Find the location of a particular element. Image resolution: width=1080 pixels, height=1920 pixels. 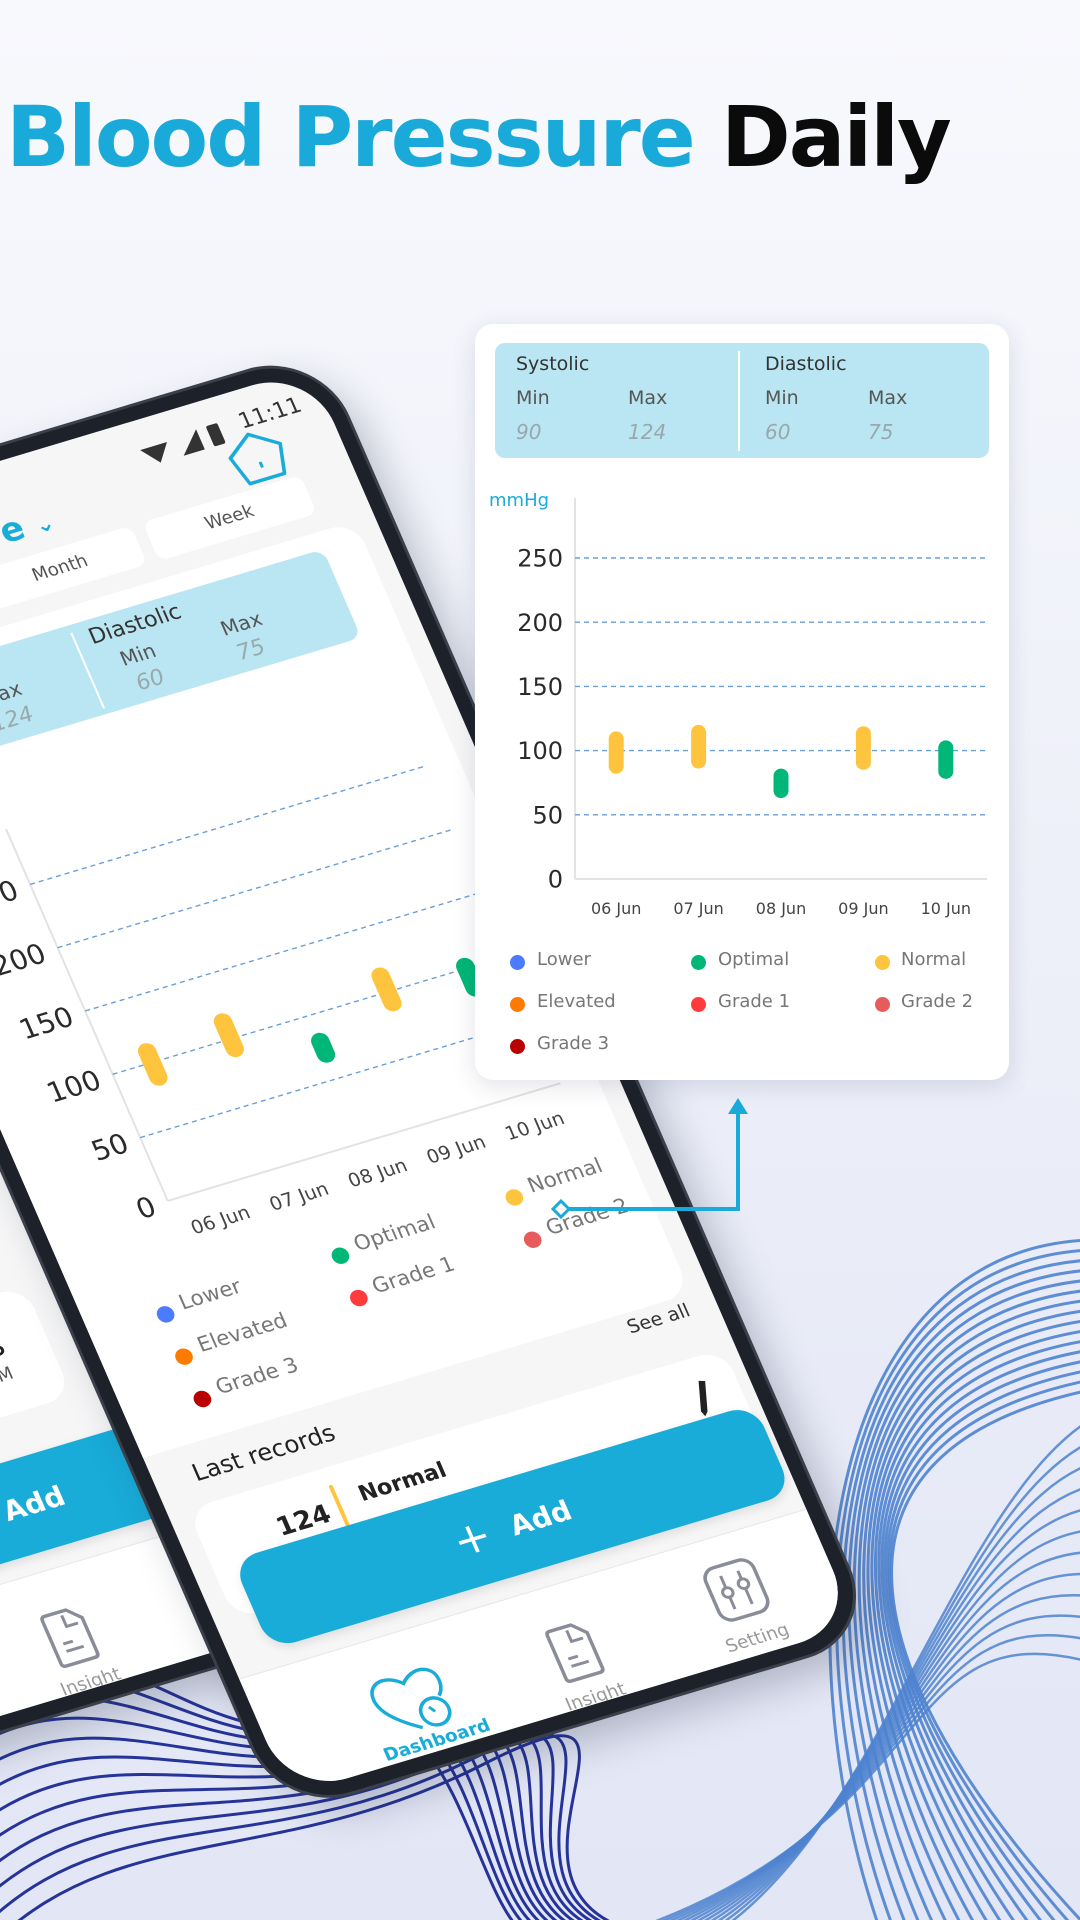

systolic-title: Systolic is located at coordinates (553, 364).